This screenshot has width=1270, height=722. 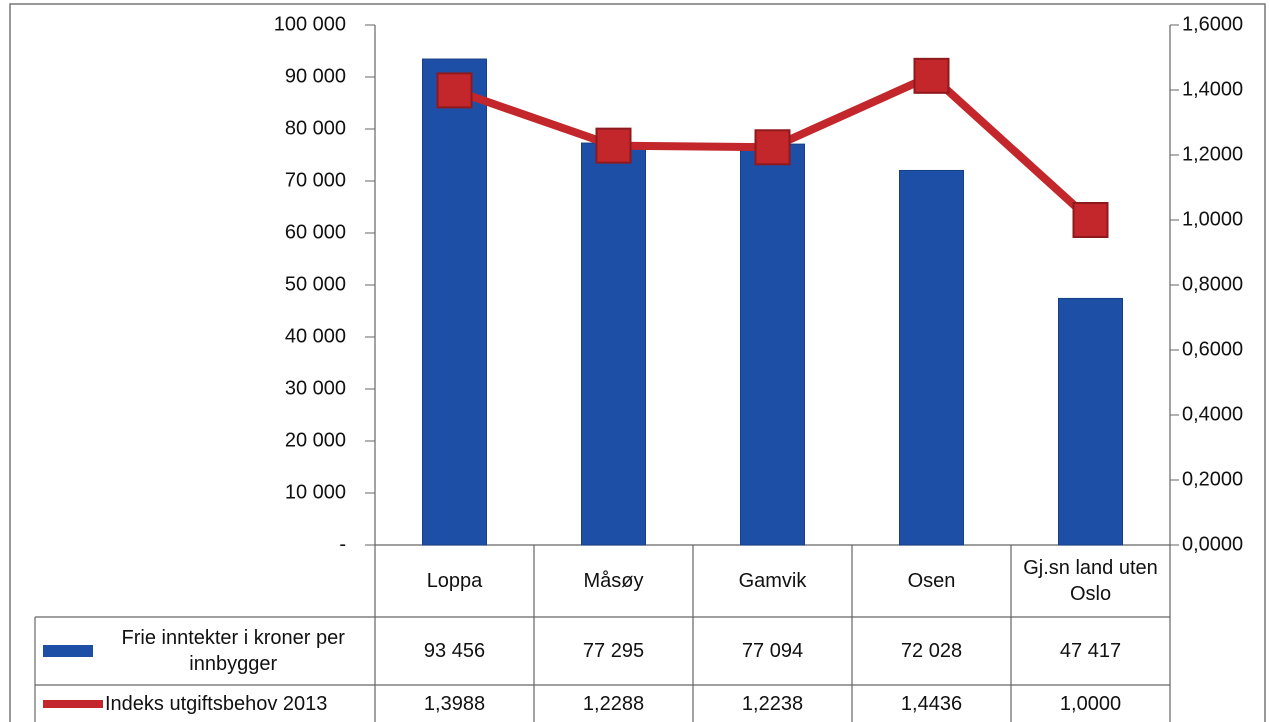 I want to click on y-tick-label: 10 000, so click(x=315, y=492).